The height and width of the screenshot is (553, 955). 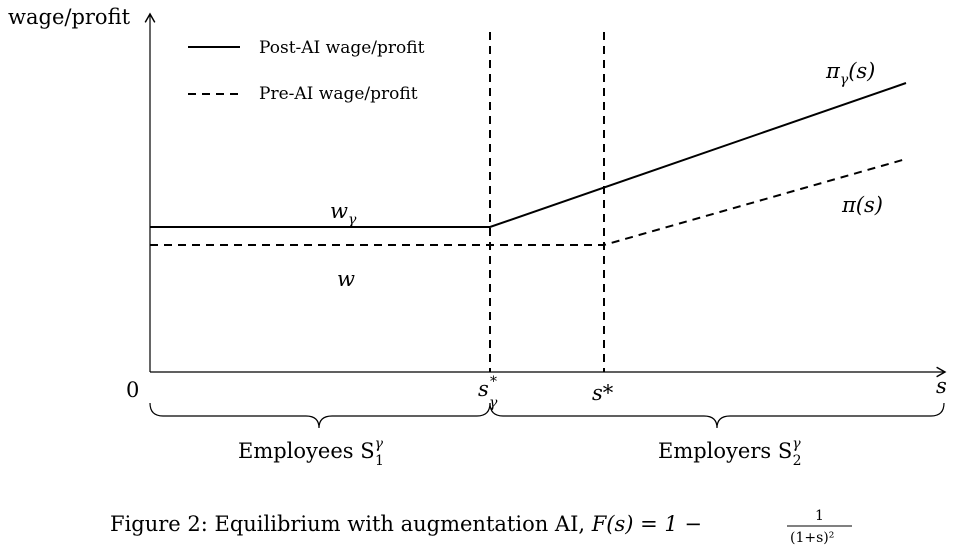 I want to click on employees-brace, so click(x=320, y=415).